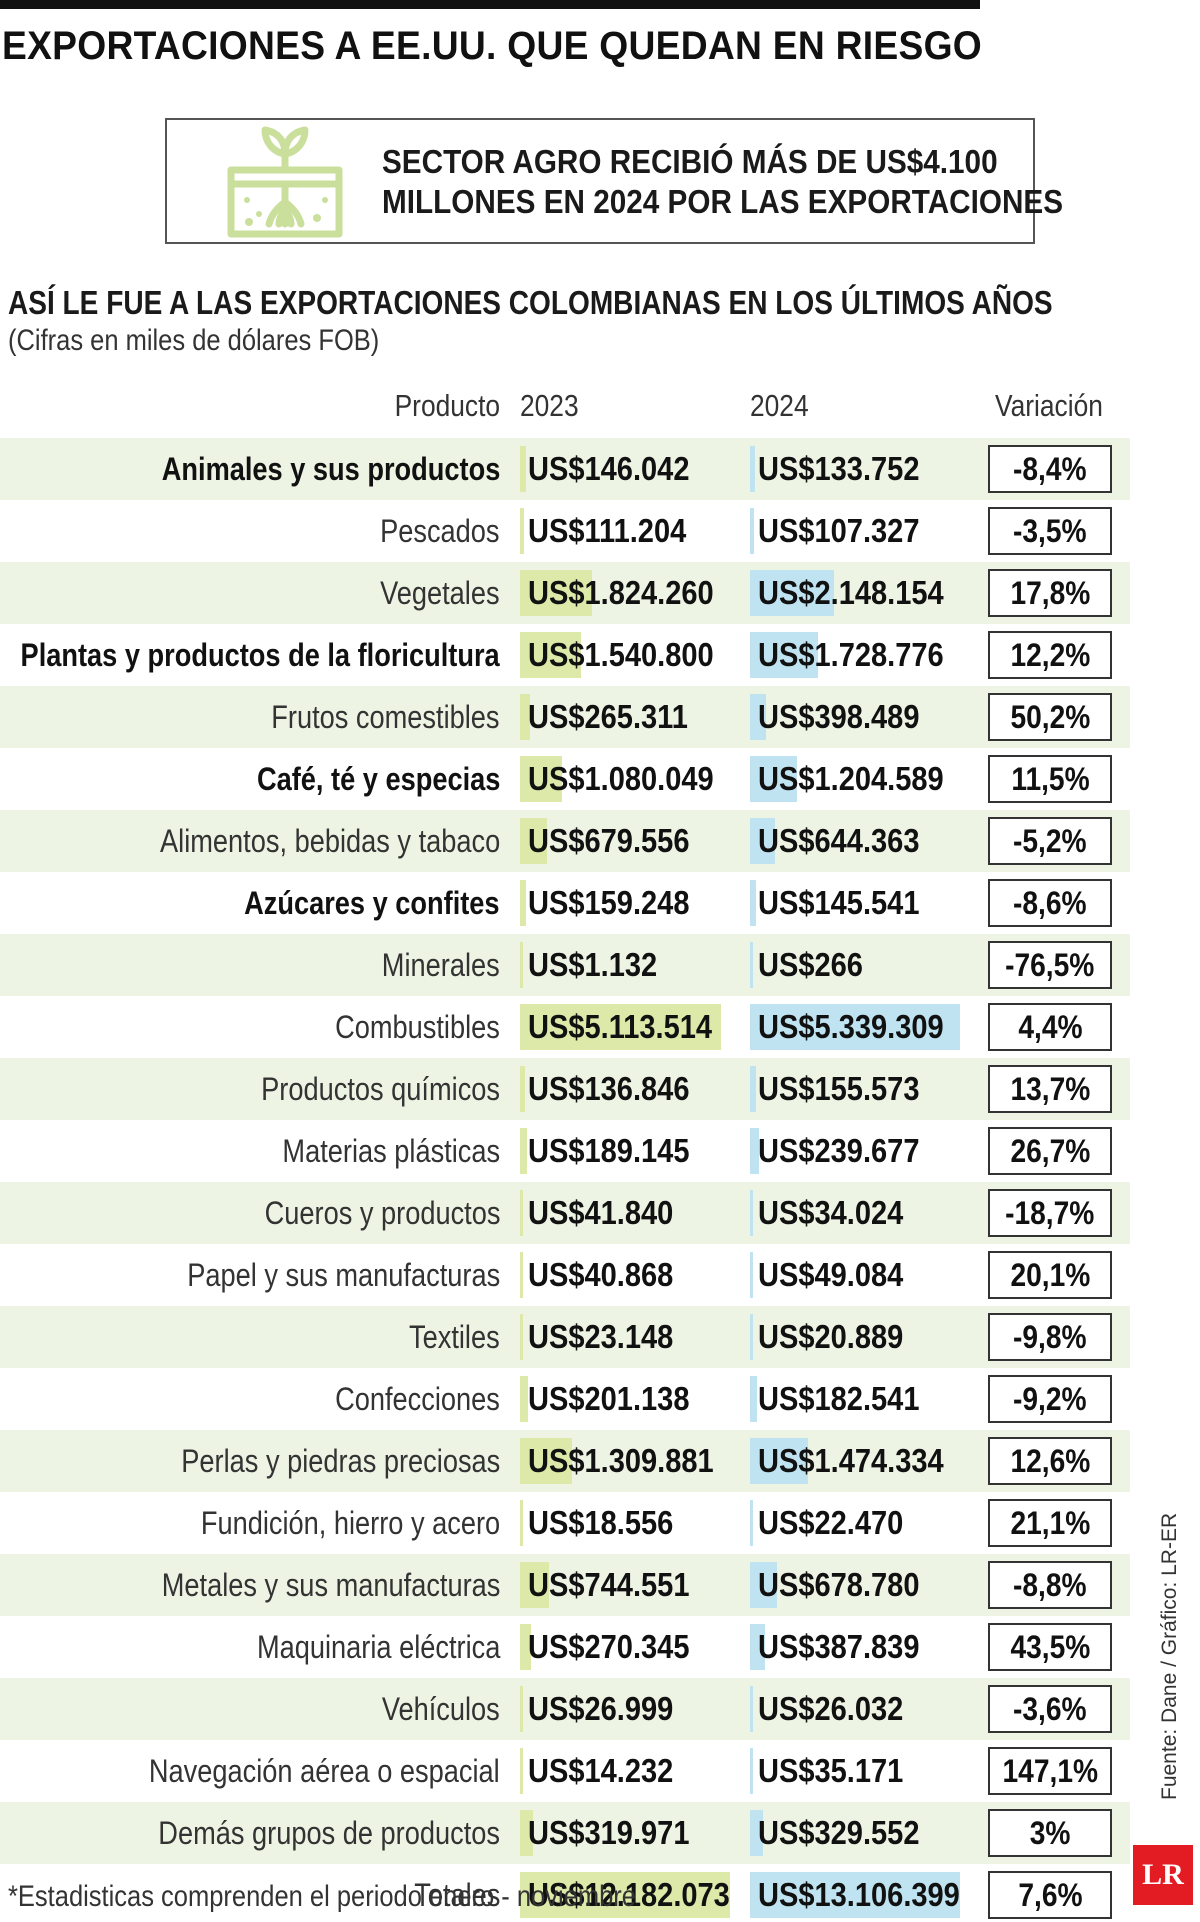  I want to click on row-product-label: Productos químicos, so click(380, 1089).